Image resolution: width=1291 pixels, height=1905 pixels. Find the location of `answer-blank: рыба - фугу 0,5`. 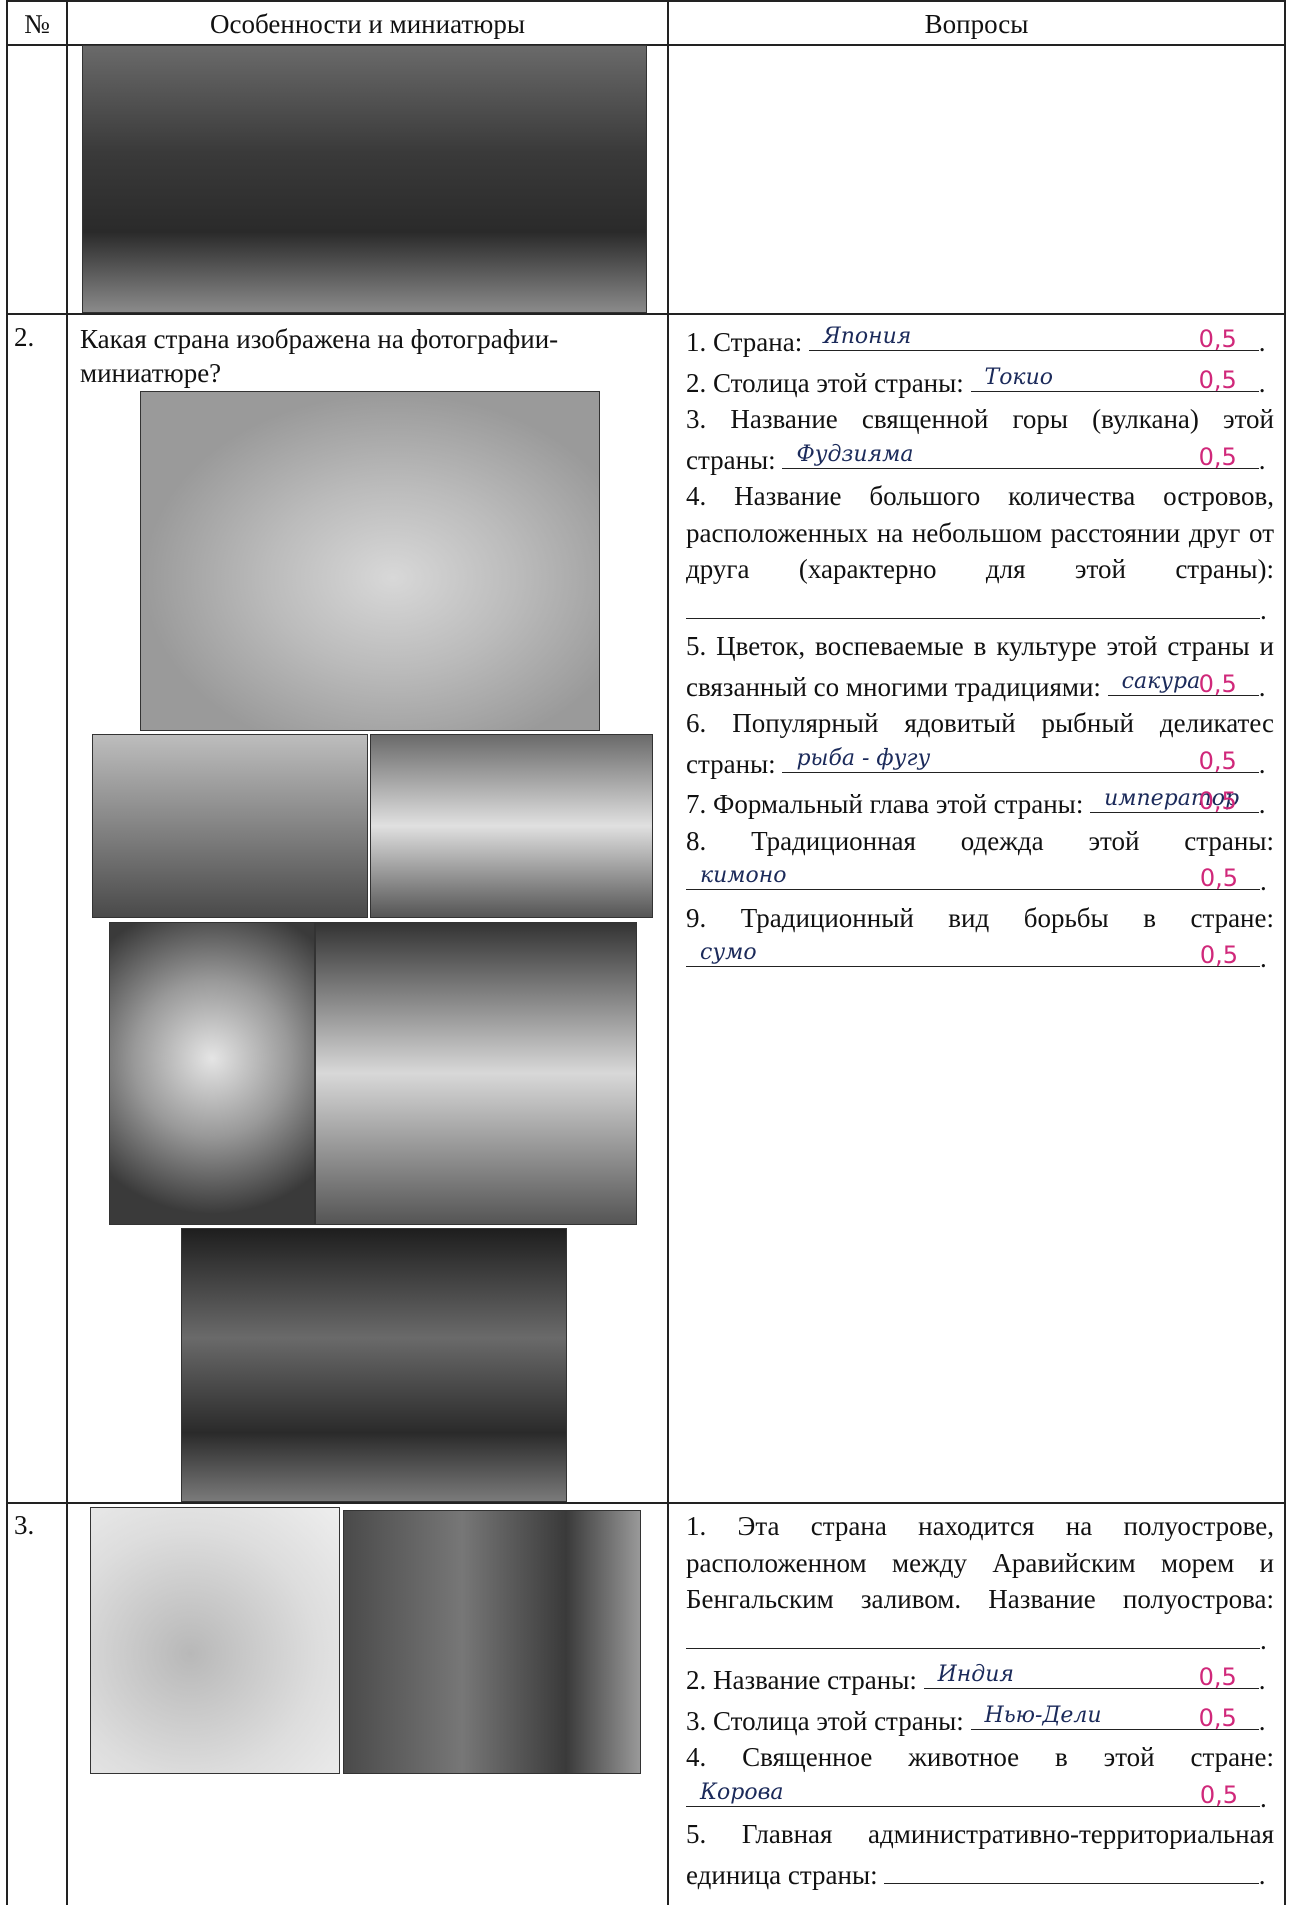

answer-blank: рыба - фугу 0,5 is located at coordinates (1020, 758).